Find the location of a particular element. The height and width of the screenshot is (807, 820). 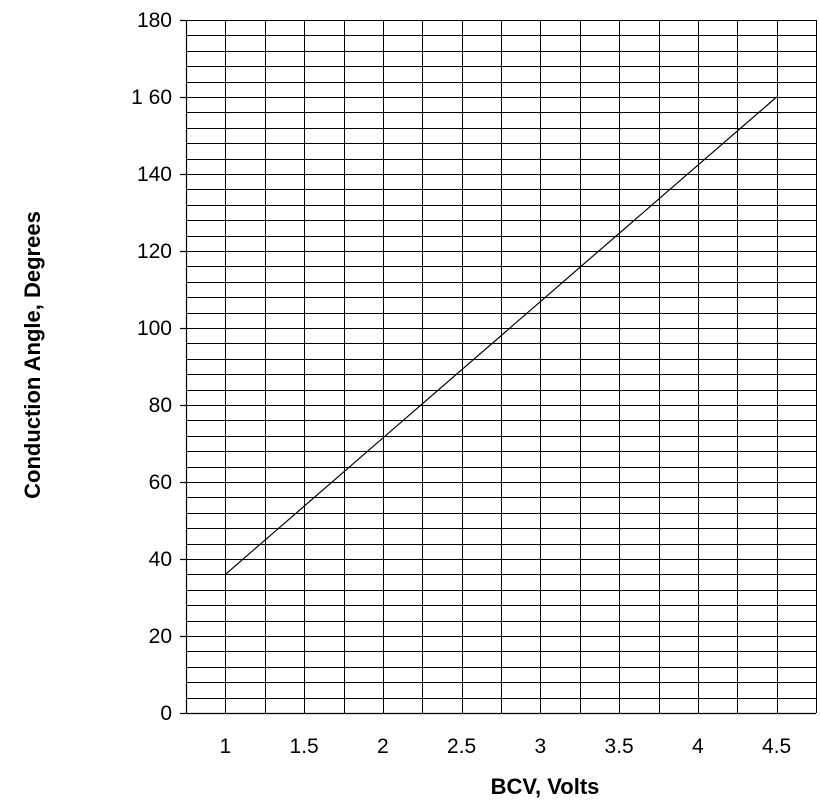

x-tick-label: 2.5 is located at coordinates (461, 746).